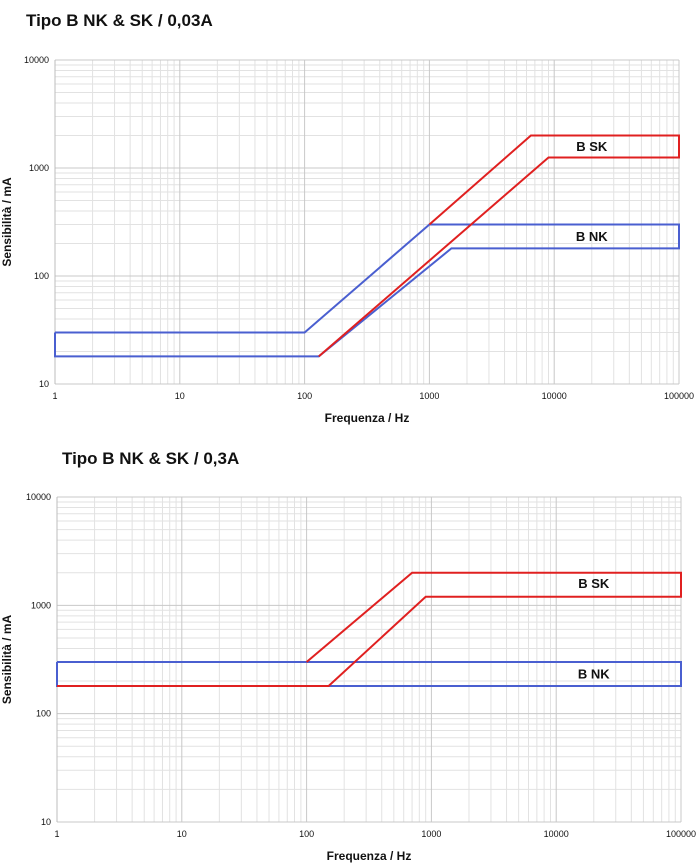 The image size is (697, 864). Describe the element at coordinates (151, 458) in the screenshot. I see `chart-title: Tipo B NK & SK / 0,3A` at that location.